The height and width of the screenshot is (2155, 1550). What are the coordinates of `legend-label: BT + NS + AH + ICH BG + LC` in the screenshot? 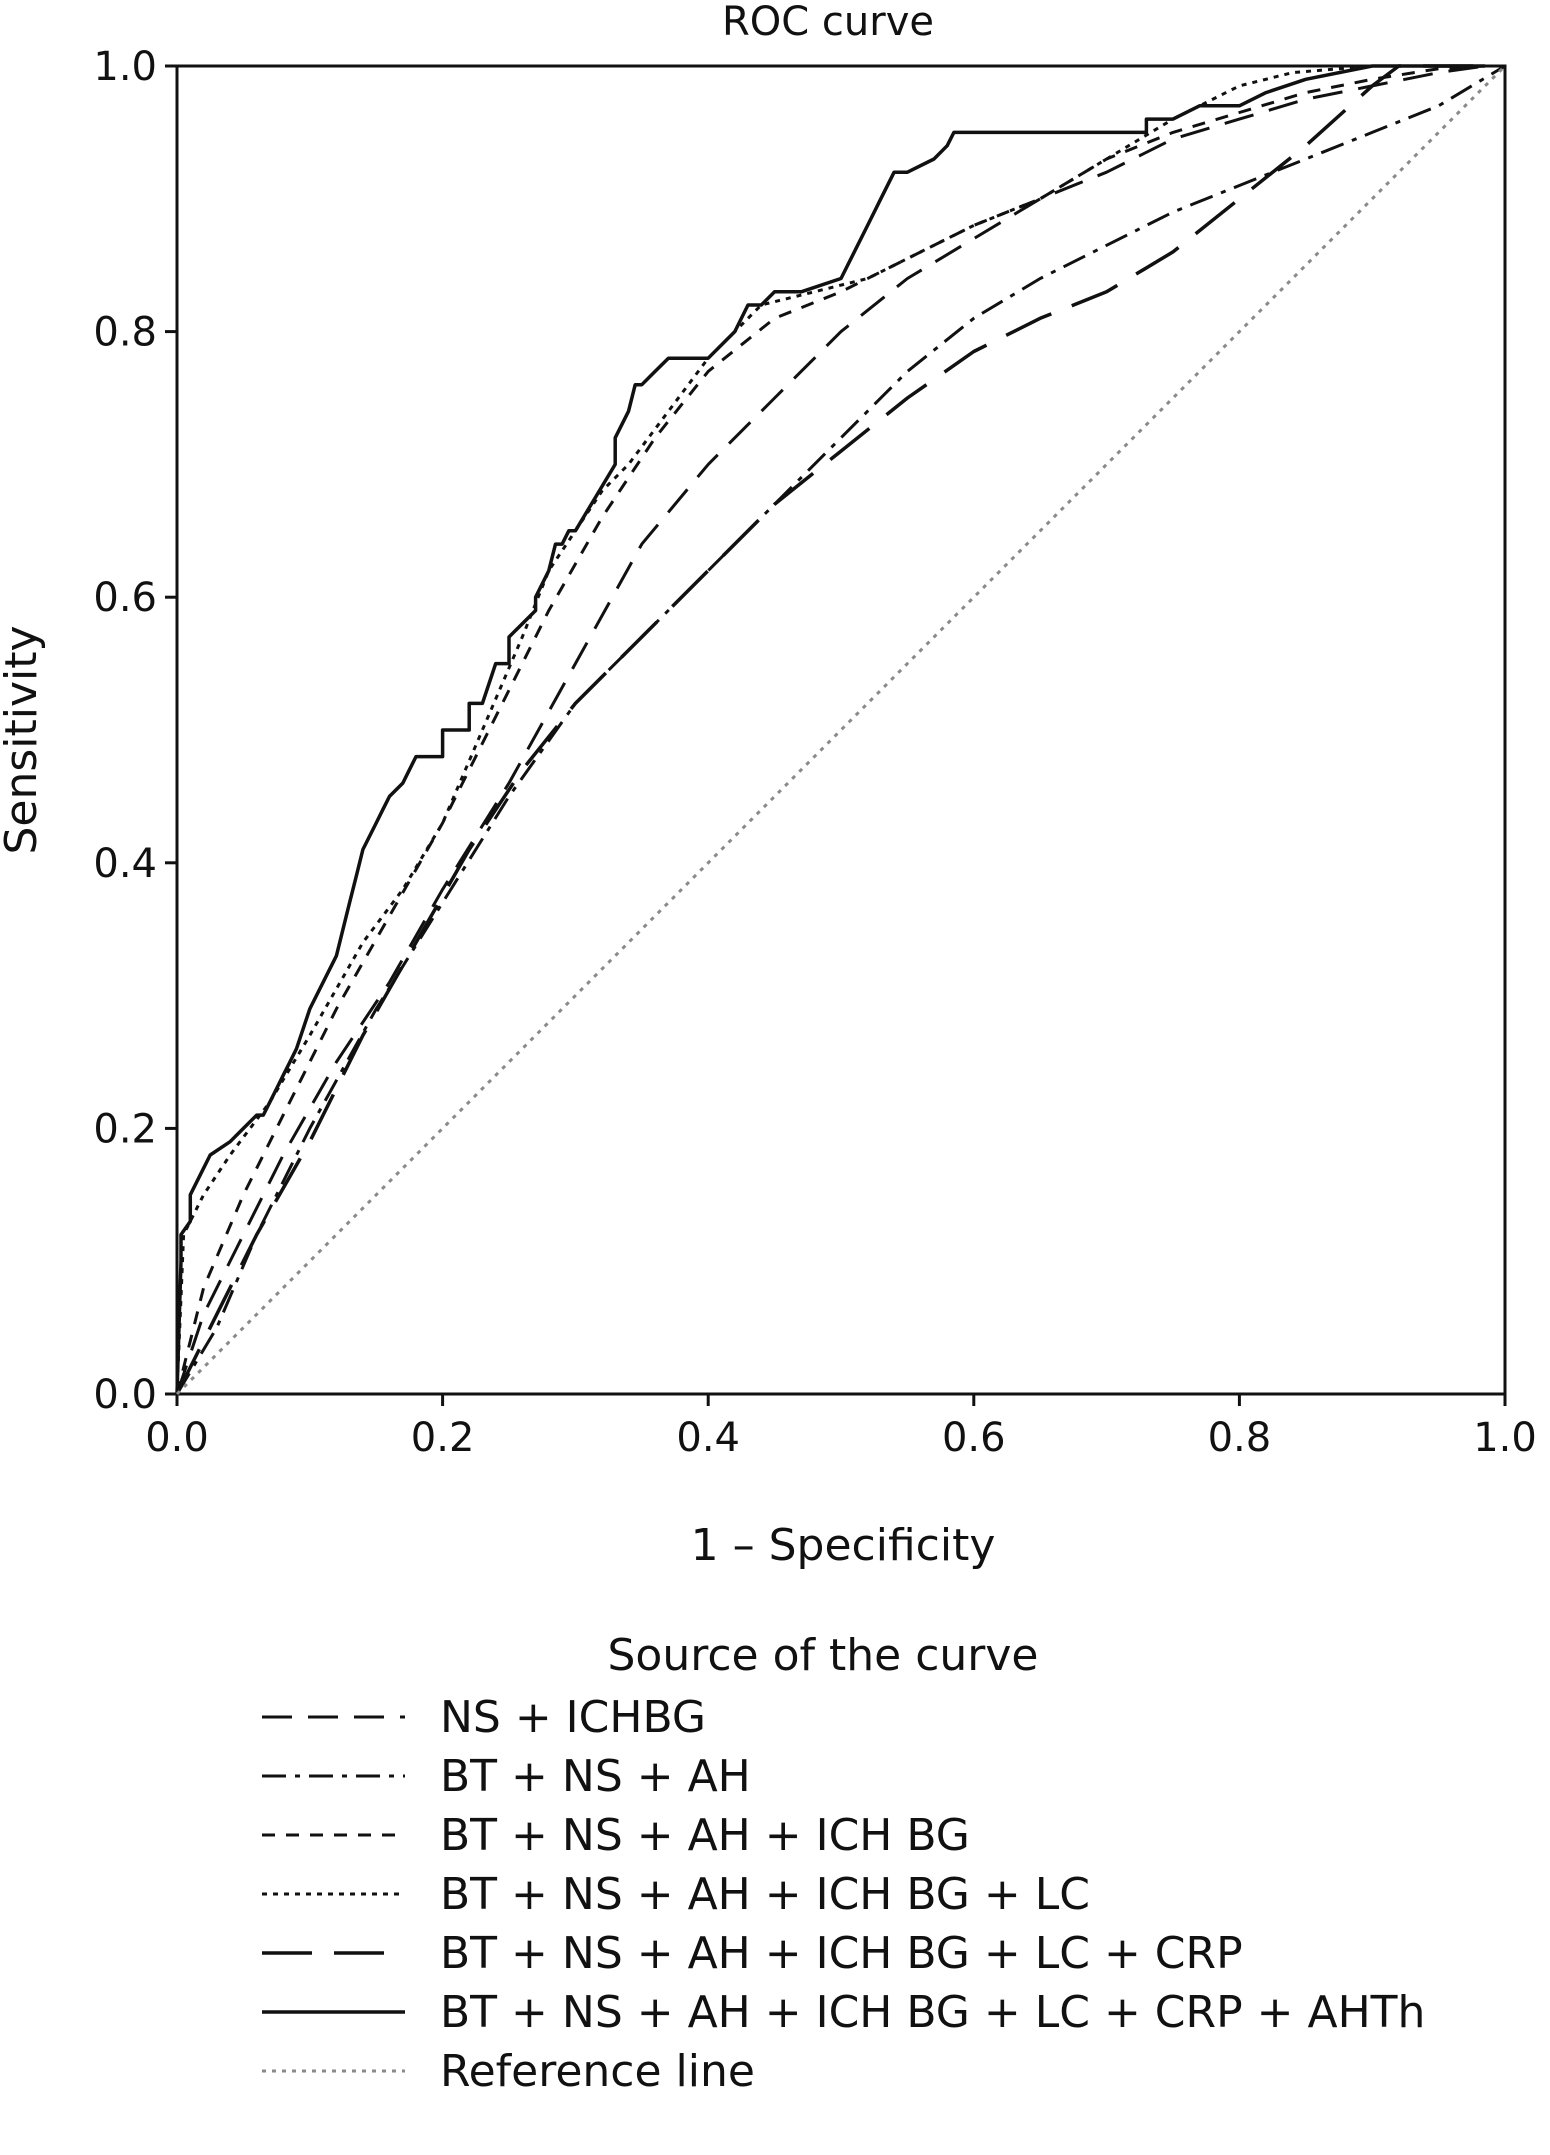 It's located at (765, 1894).